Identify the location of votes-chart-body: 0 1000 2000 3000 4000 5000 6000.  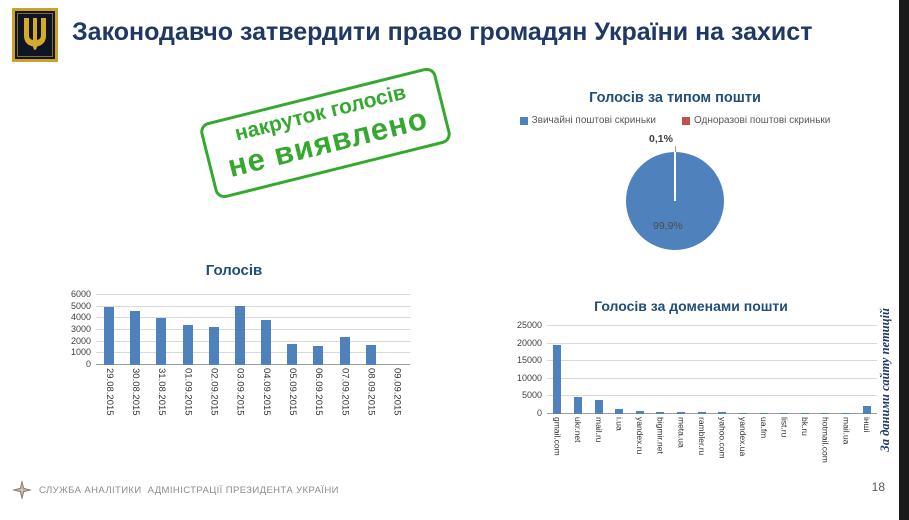
(234, 329).